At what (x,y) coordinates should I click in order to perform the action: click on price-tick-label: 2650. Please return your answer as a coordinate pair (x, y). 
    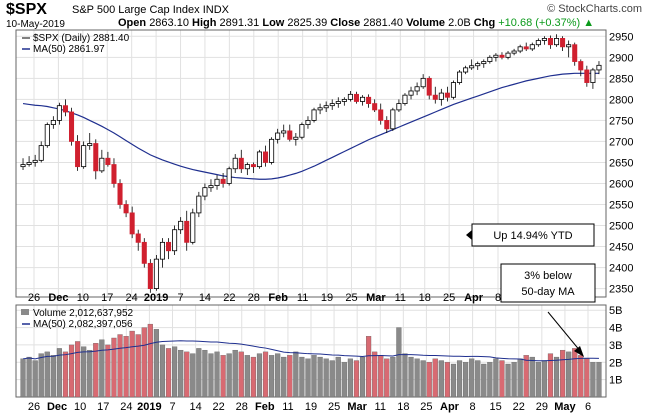
    Looking at the image, I should click on (621, 163).